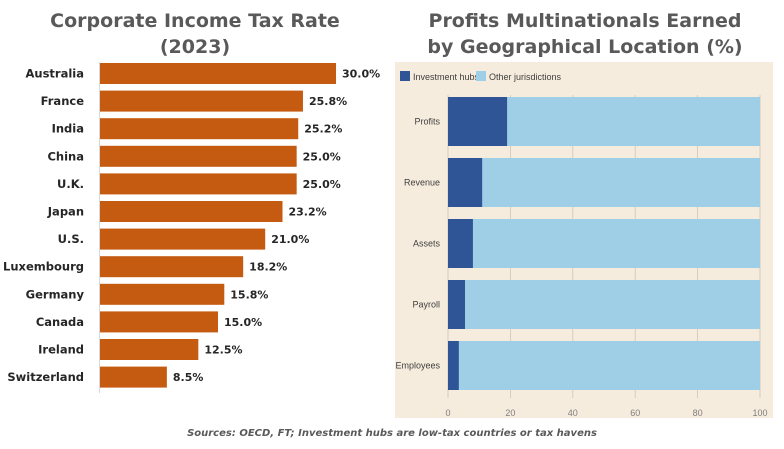  What do you see at coordinates (71, 239) in the screenshot?
I see `category-label-6: U.S.` at bounding box center [71, 239].